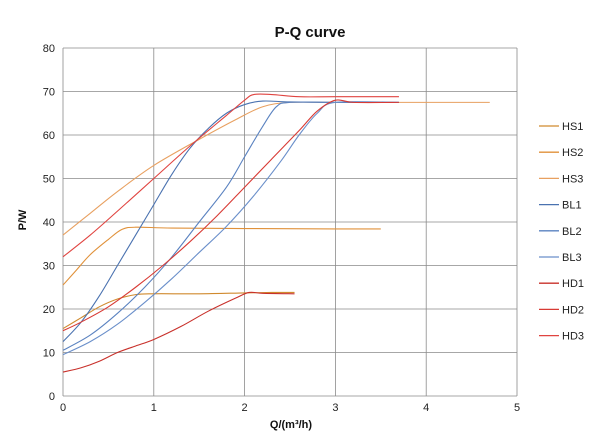  I want to click on y-tick-labels: 0 10 20 30 40 50 60 70 80, so click(49, 223).